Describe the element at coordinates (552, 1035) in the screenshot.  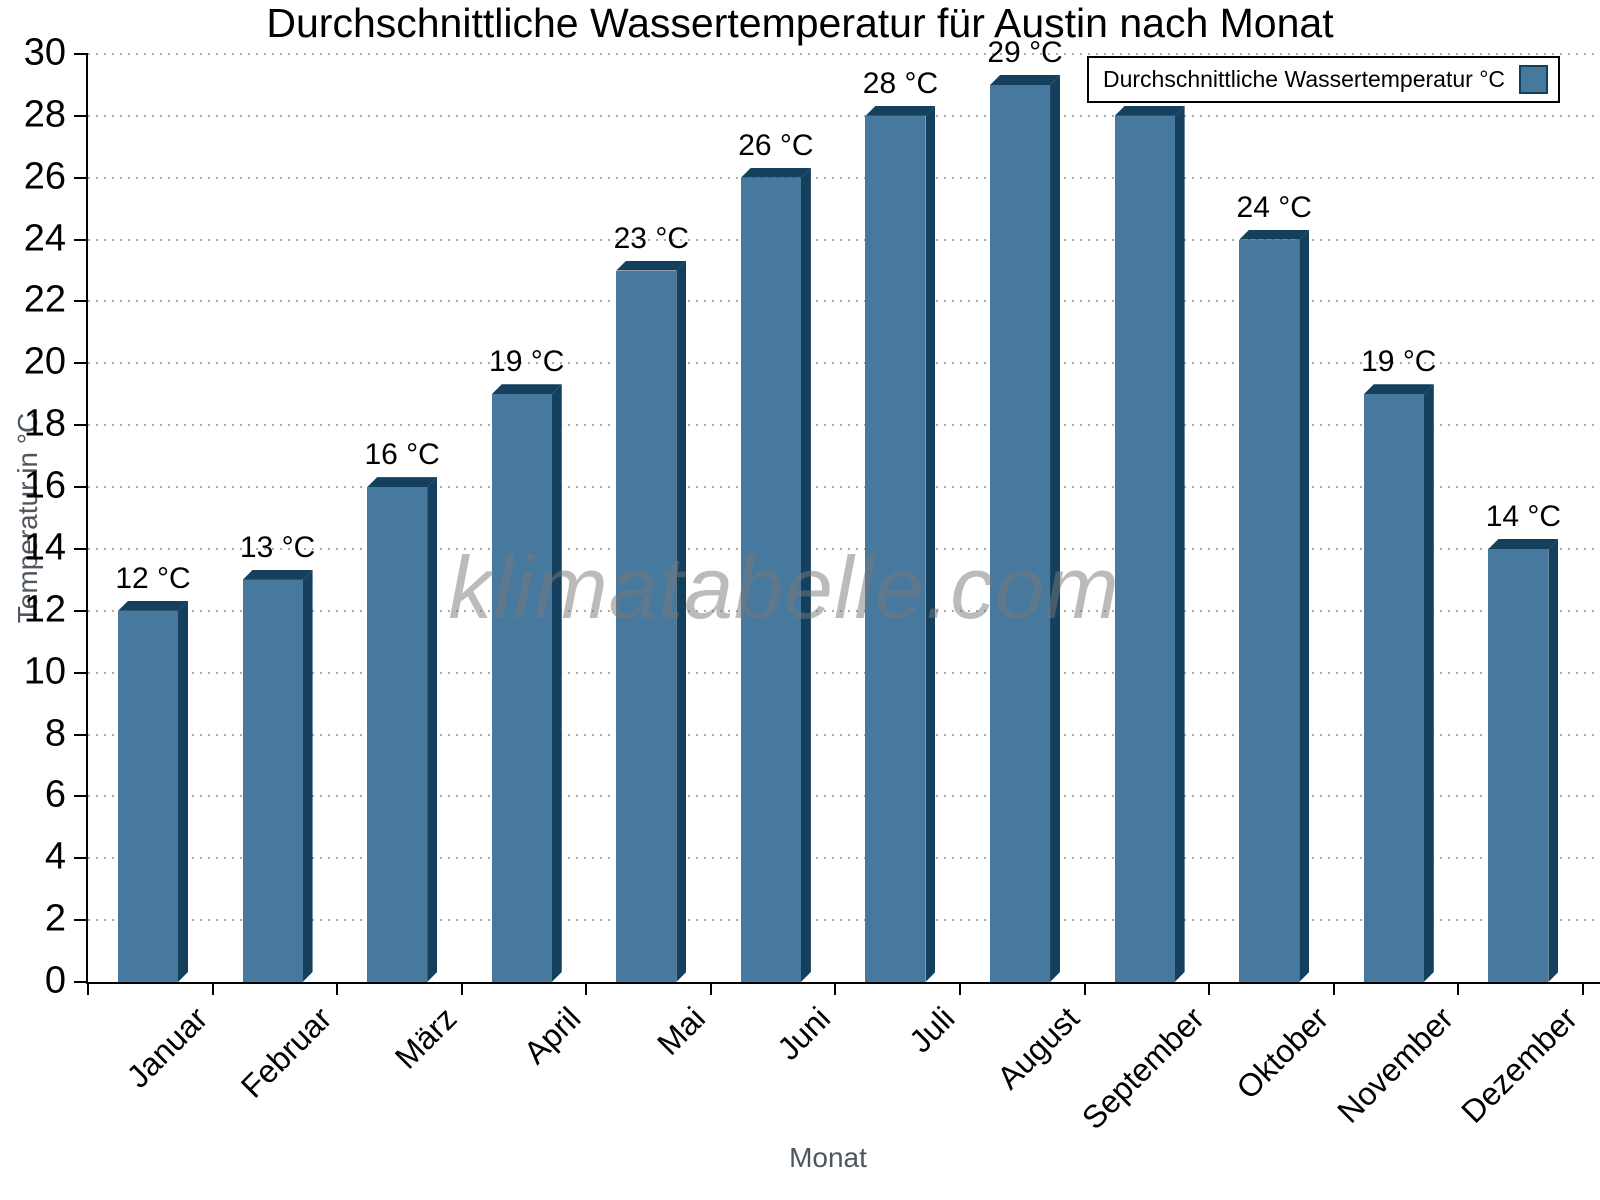
I see `x-category-label-april: April` at that location.